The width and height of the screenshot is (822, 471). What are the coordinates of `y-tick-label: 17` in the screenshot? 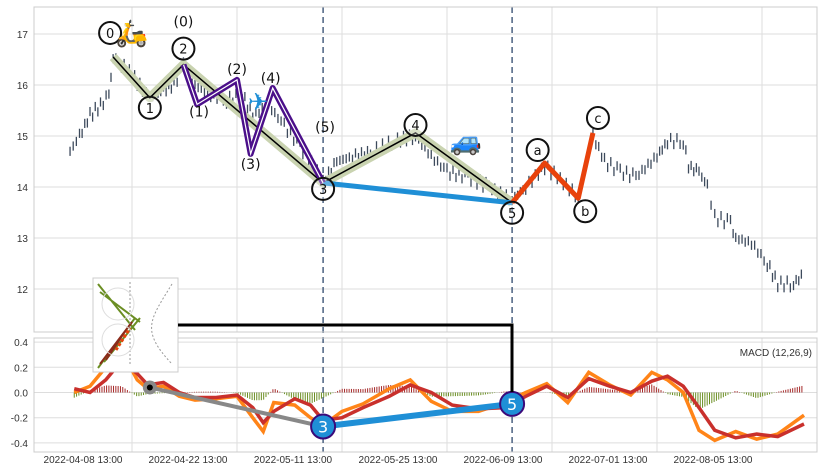 It's located at (23, 35).